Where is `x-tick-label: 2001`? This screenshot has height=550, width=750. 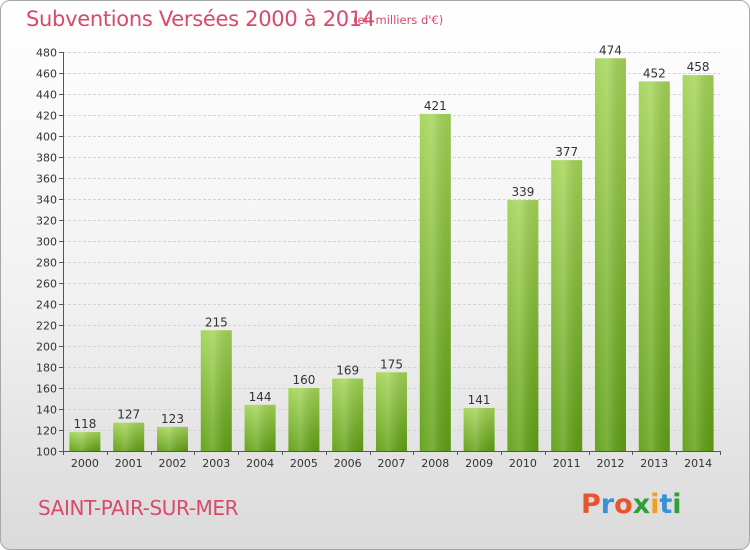
x-tick-label: 2001 is located at coordinates (129, 463).